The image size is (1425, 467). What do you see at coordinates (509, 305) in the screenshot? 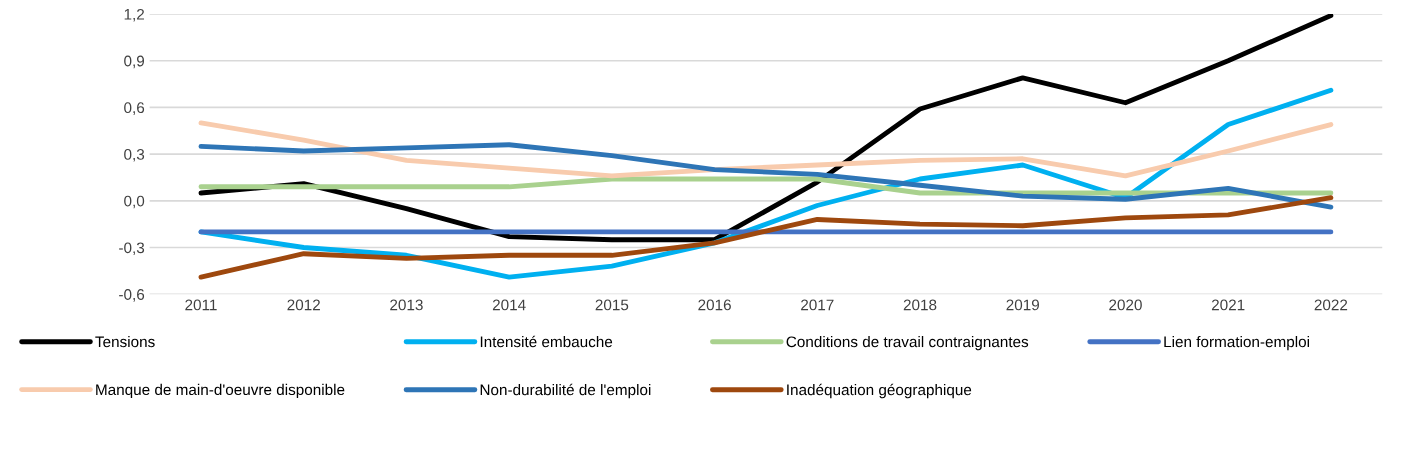
I see `x-tick-label: 2014` at bounding box center [509, 305].